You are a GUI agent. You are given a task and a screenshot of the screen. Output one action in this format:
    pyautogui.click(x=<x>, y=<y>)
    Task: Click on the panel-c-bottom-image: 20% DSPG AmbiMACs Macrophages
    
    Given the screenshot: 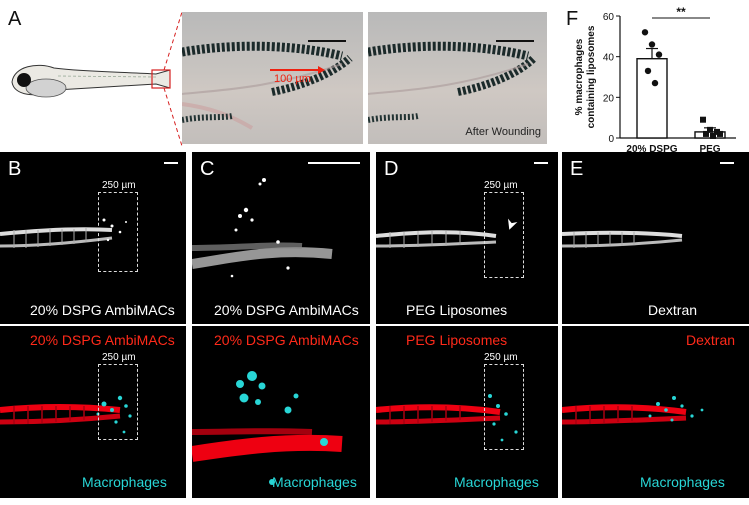 What is the action you would take?
    pyautogui.click(x=281, y=412)
    